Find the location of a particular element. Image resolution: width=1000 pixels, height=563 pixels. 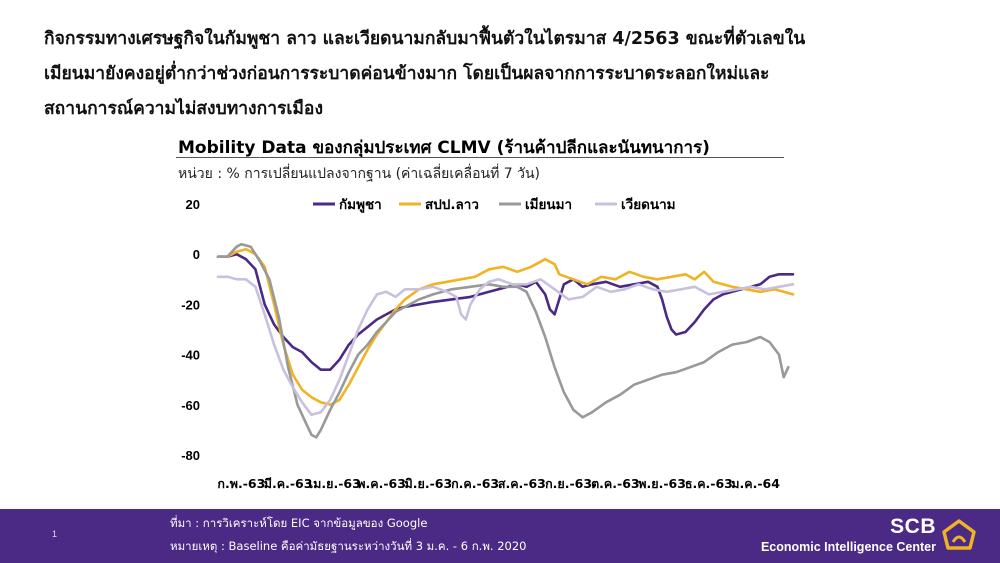

y-tick-label: -80 is located at coordinates (190, 455).